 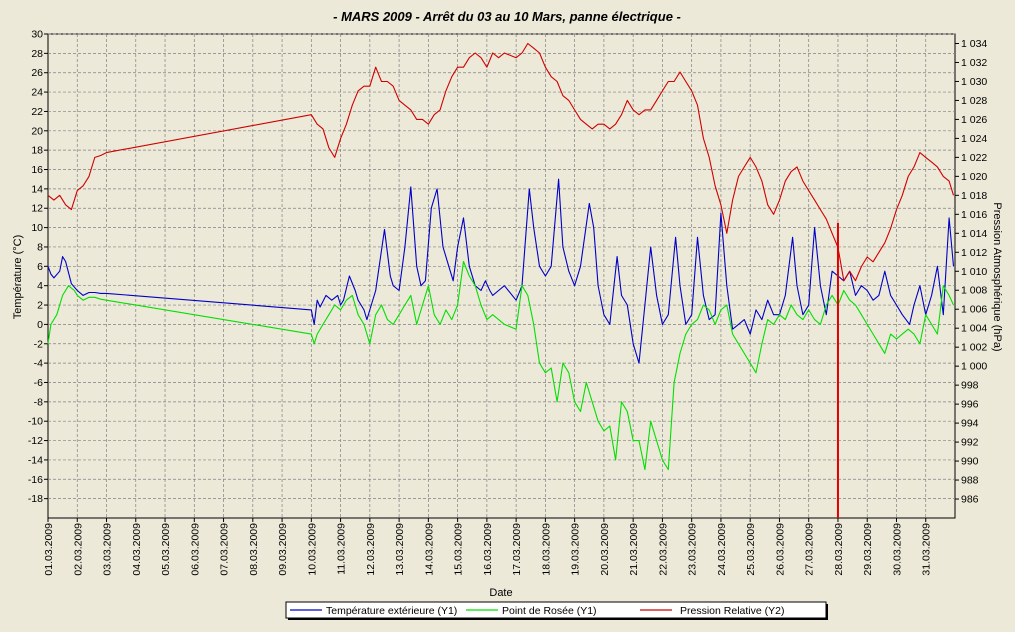 What do you see at coordinates (40, 325) in the screenshot?
I see `y1-tick-label: 0` at bounding box center [40, 325].